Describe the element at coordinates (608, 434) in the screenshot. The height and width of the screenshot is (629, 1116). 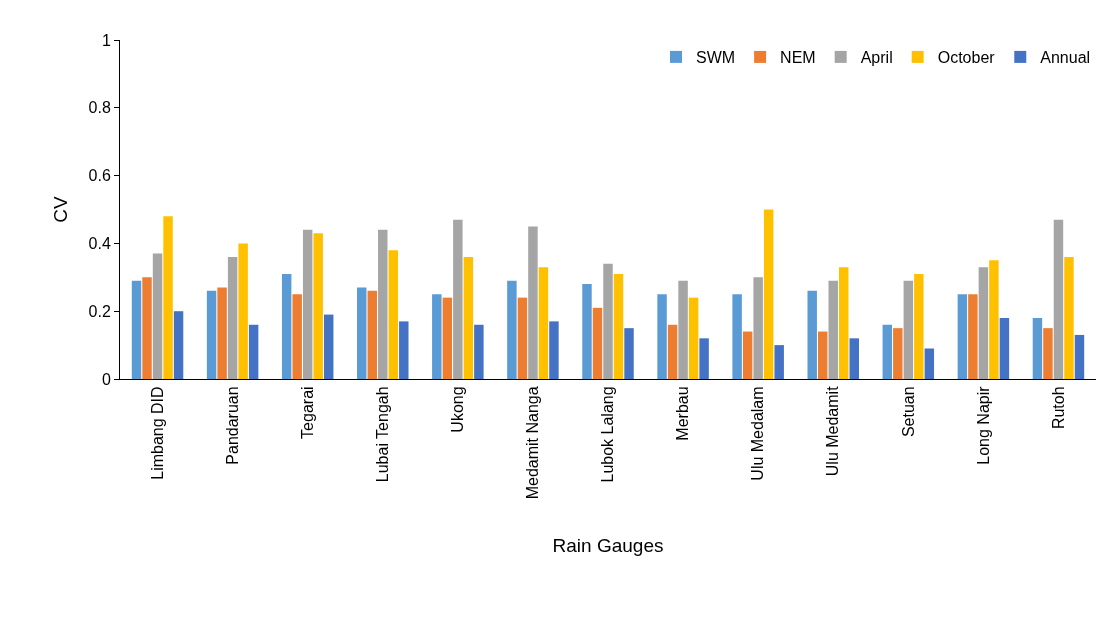
I see `x-tick-label: Lubok Lalang` at that location.